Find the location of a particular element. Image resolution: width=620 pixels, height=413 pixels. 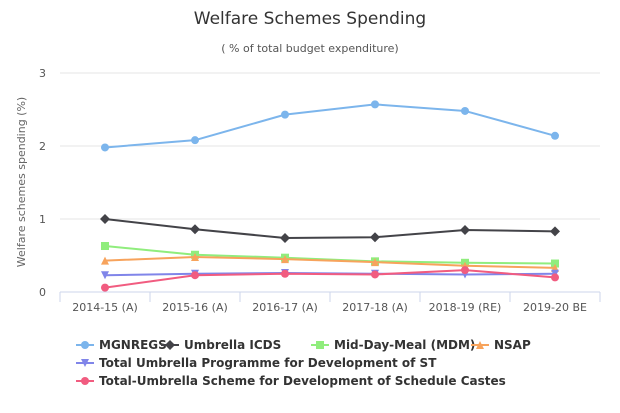

x-tick-label: 2019-20 BE is located at coordinates (555, 307).